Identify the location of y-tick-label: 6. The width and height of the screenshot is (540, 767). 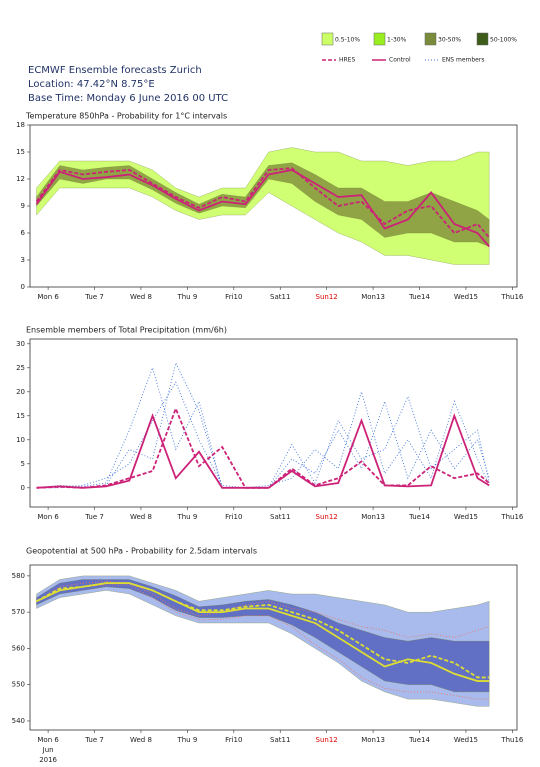
(23, 233).